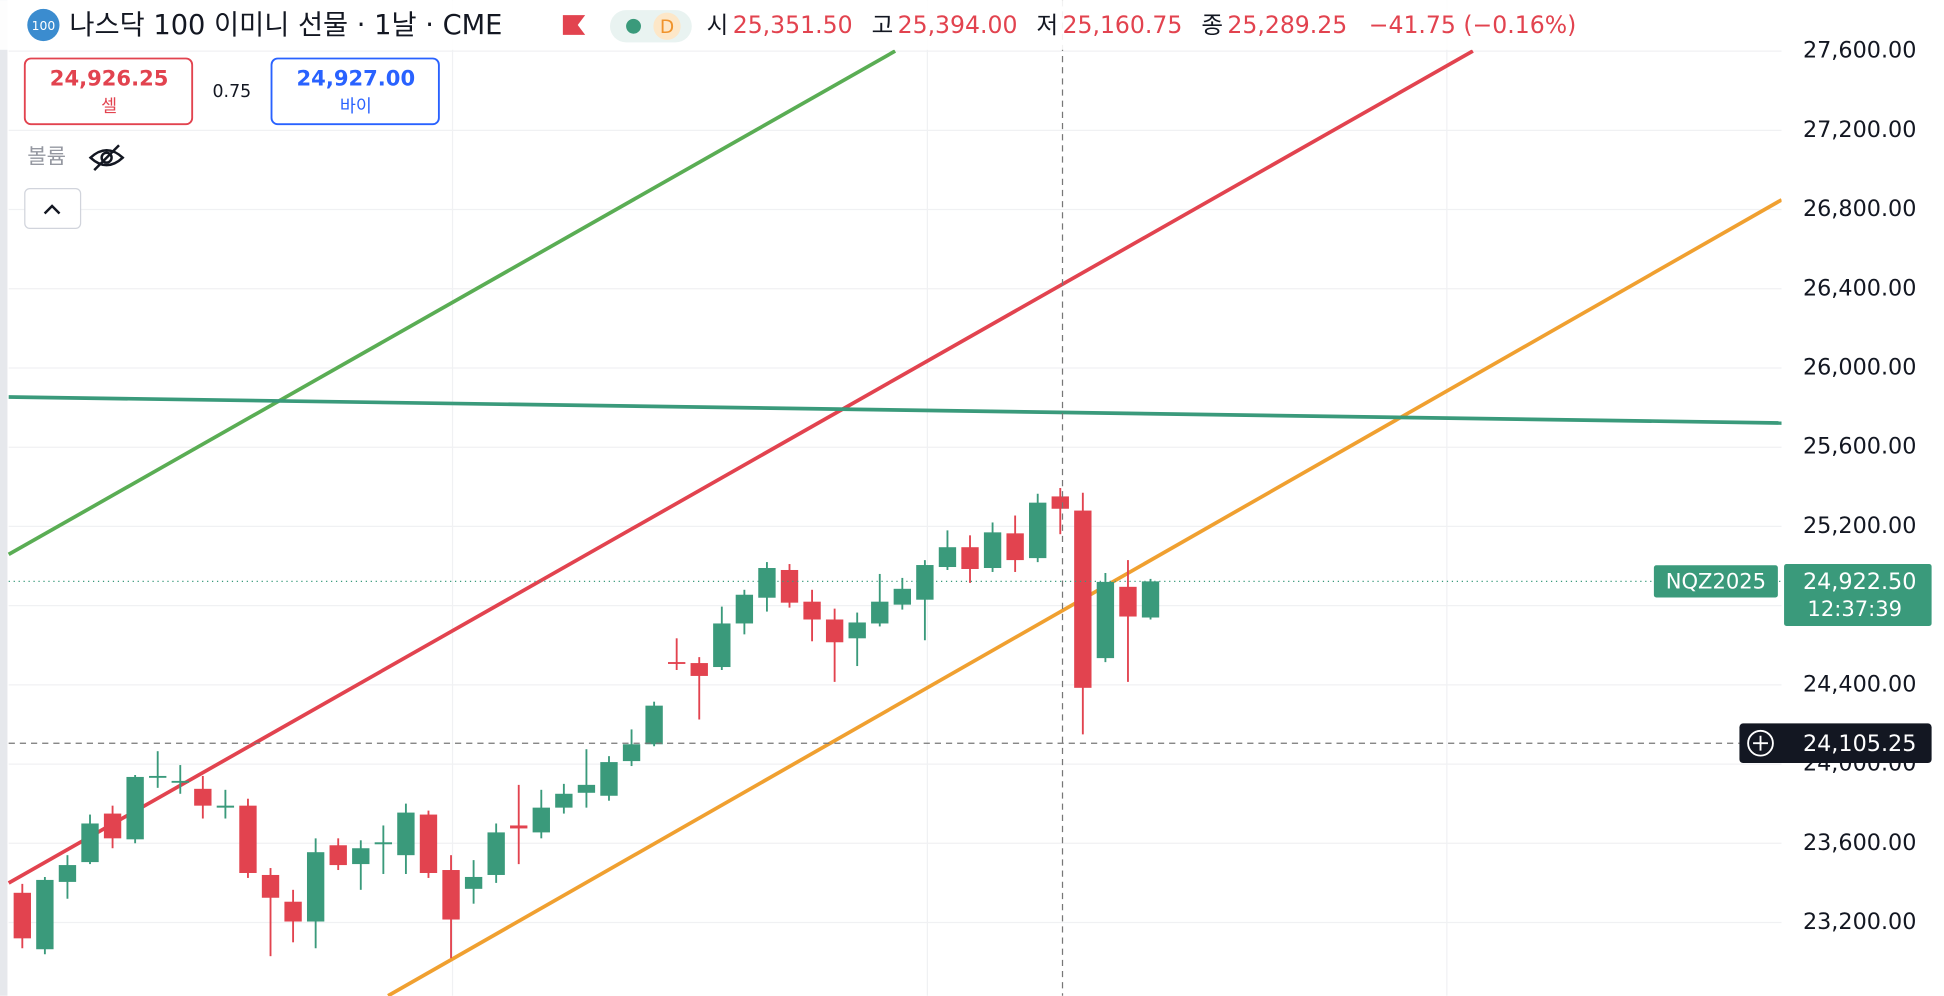 The height and width of the screenshot is (996, 1944). Describe the element at coordinates (1859, 922) in the screenshot. I see `y-tick-label: 23,200.00` at that location.